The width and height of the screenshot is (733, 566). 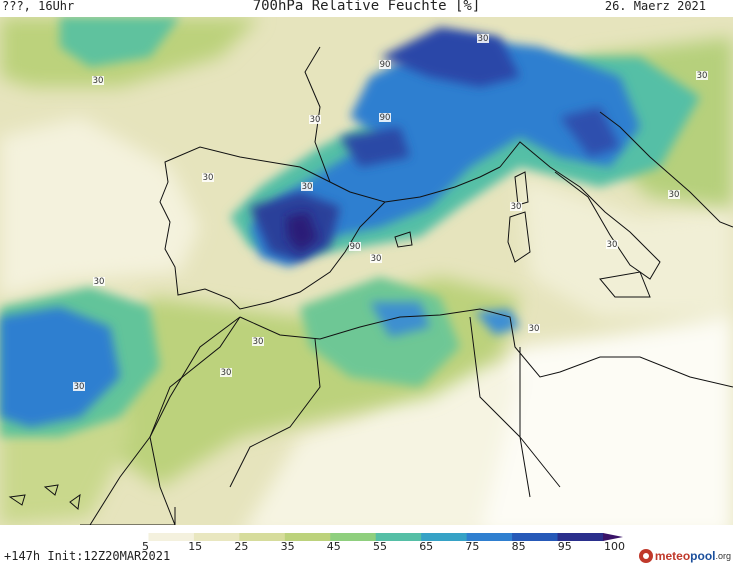 I want to click on coast-adriatic, so click(x=666, y=169).